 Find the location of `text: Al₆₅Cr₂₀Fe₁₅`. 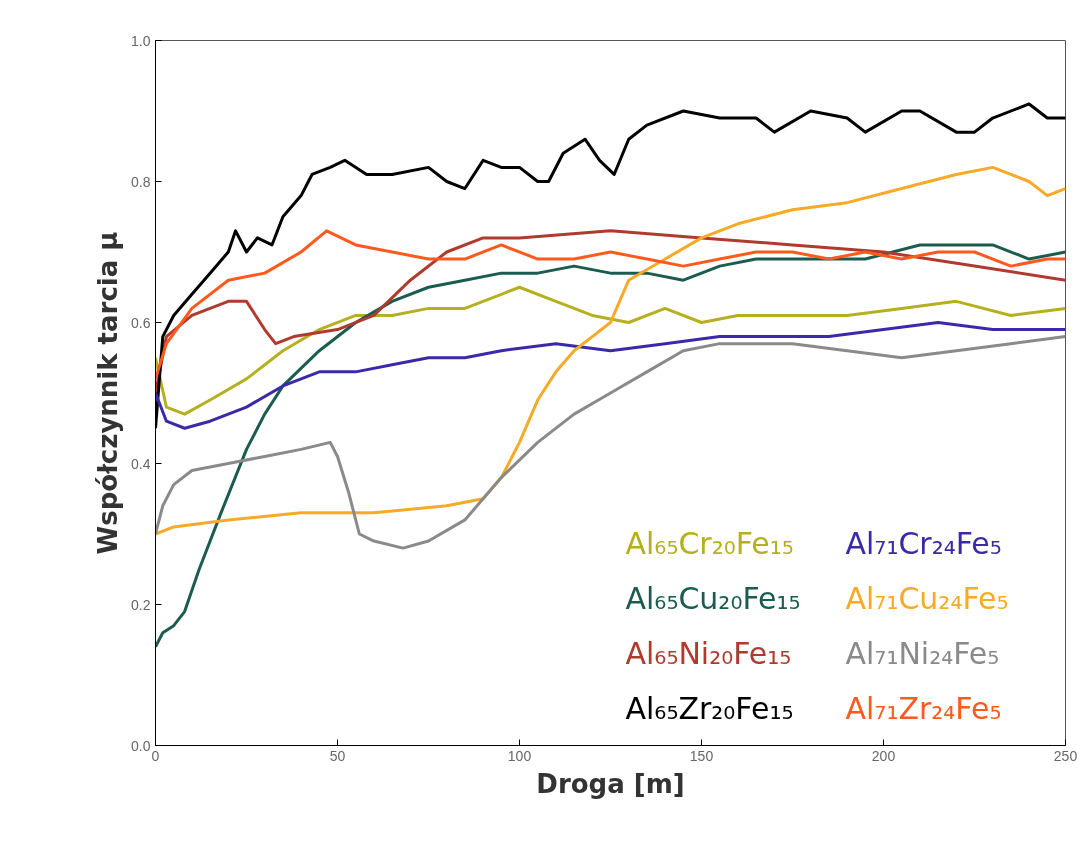

text: Al₆₅Cr₂₀Fe₁₅ is located at coordinates (709, 543).